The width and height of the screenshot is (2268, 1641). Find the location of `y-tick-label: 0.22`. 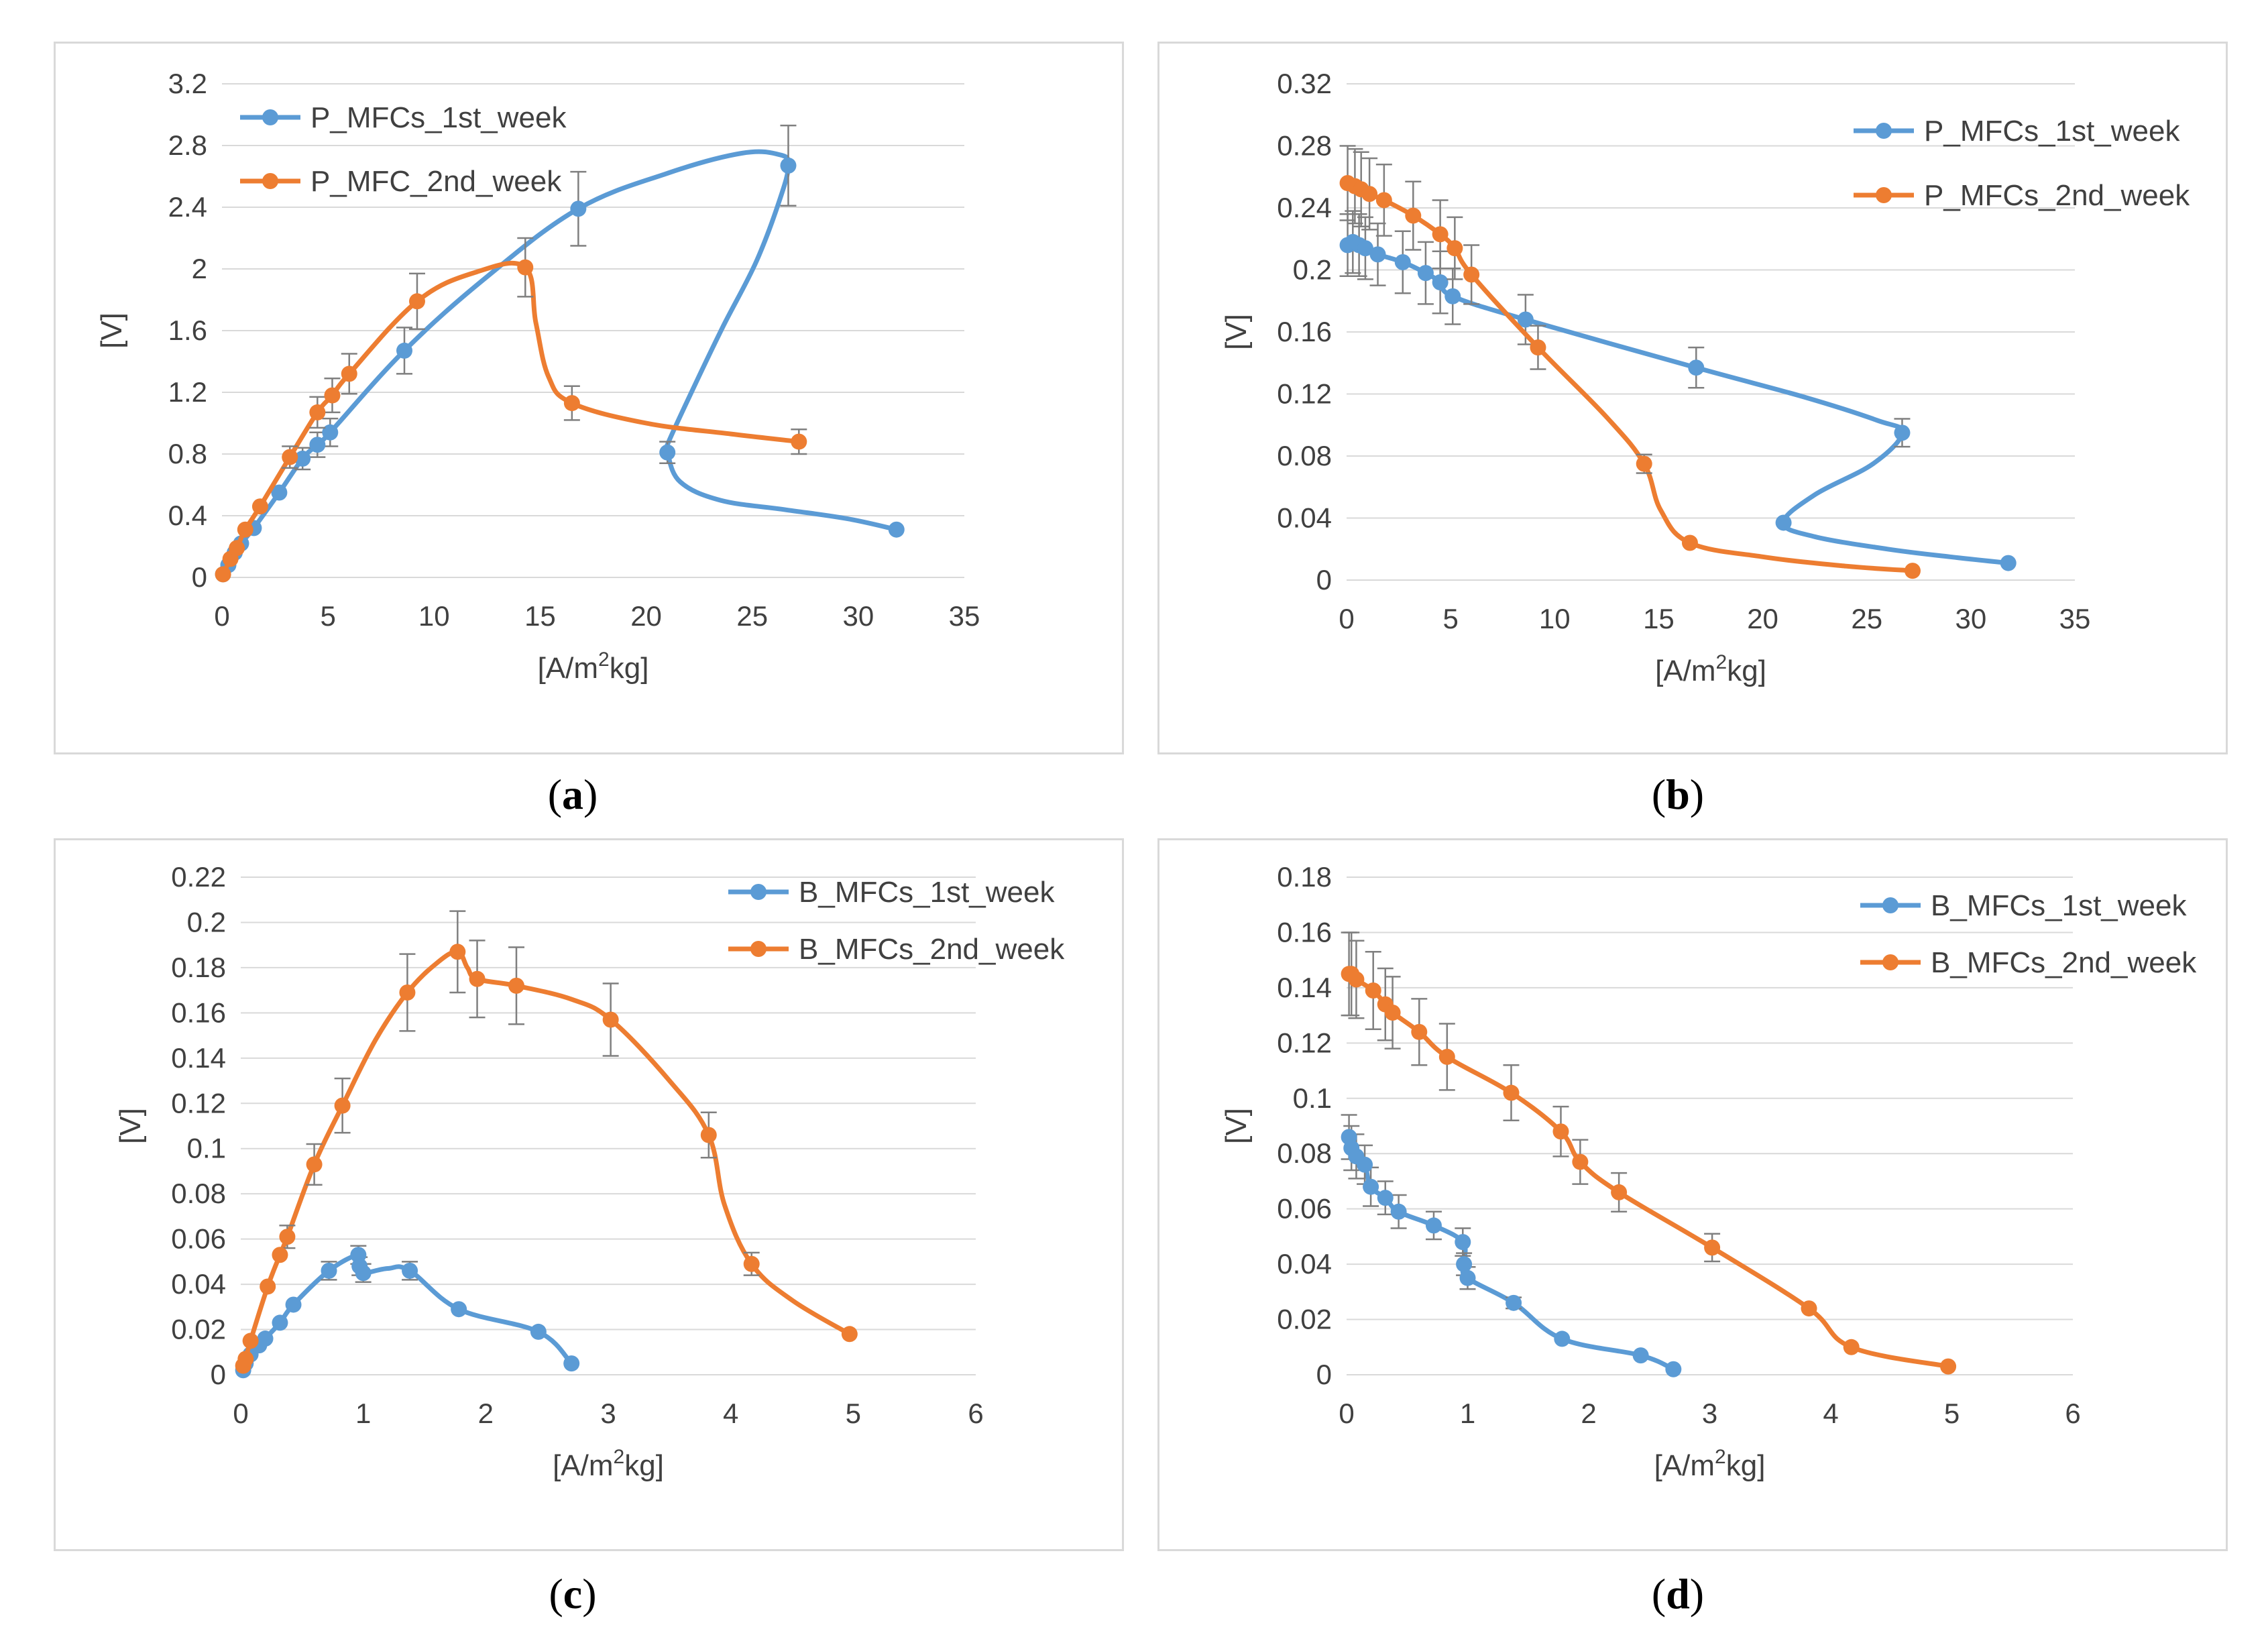

y-tick-label: 0.22 is located at coordinates (198, 877).